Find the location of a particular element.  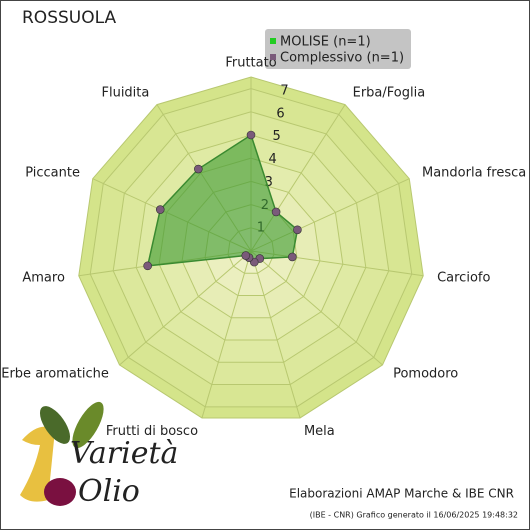

axis-label: Erbe aromatiche is located at coordinates (55, 374).